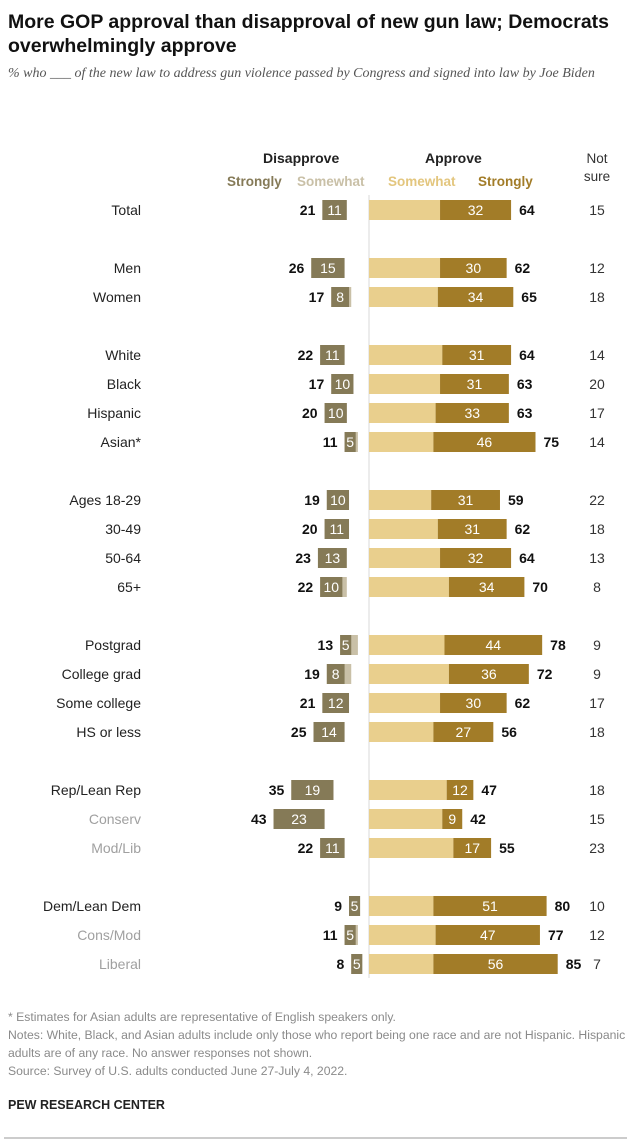 The width and height of the screenshot is (631, 1144). What do you see at coordinates (597, 587) in the screenshot?
I see `label-not-sure: 8` at bounding box center [597, 587].